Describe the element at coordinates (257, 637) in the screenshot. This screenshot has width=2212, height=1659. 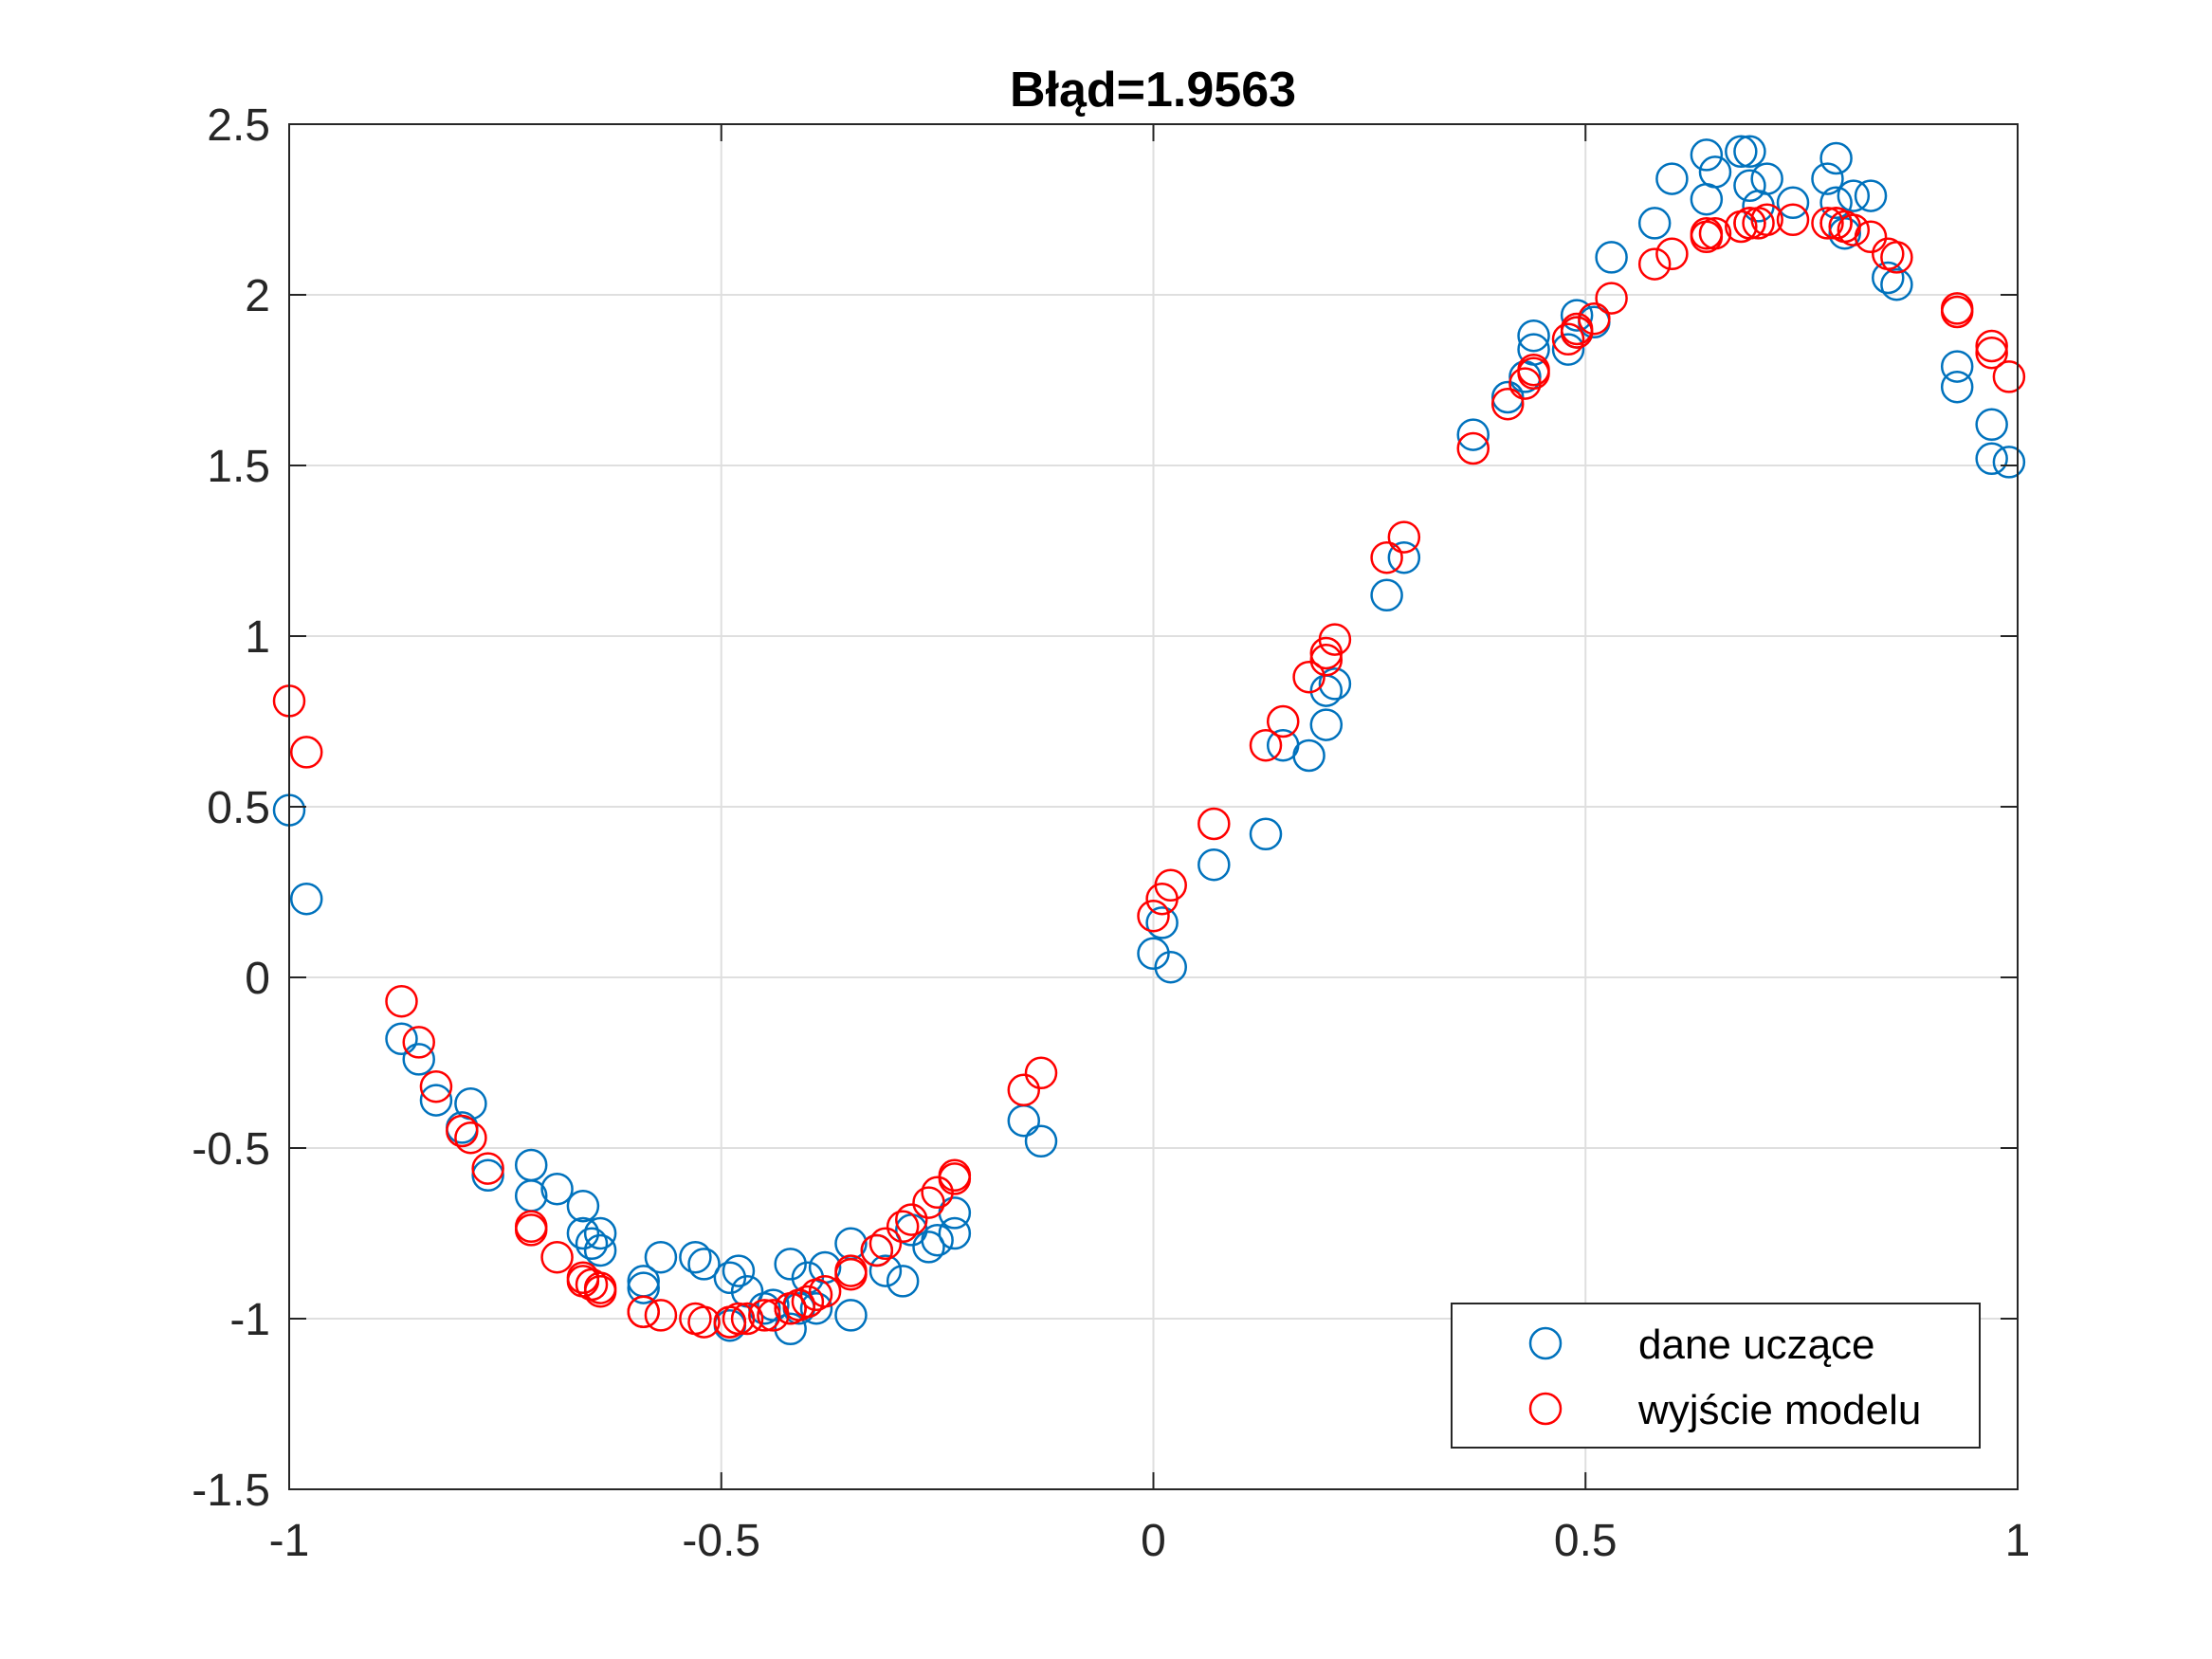
I see `y-tick-label: 1` at that location.